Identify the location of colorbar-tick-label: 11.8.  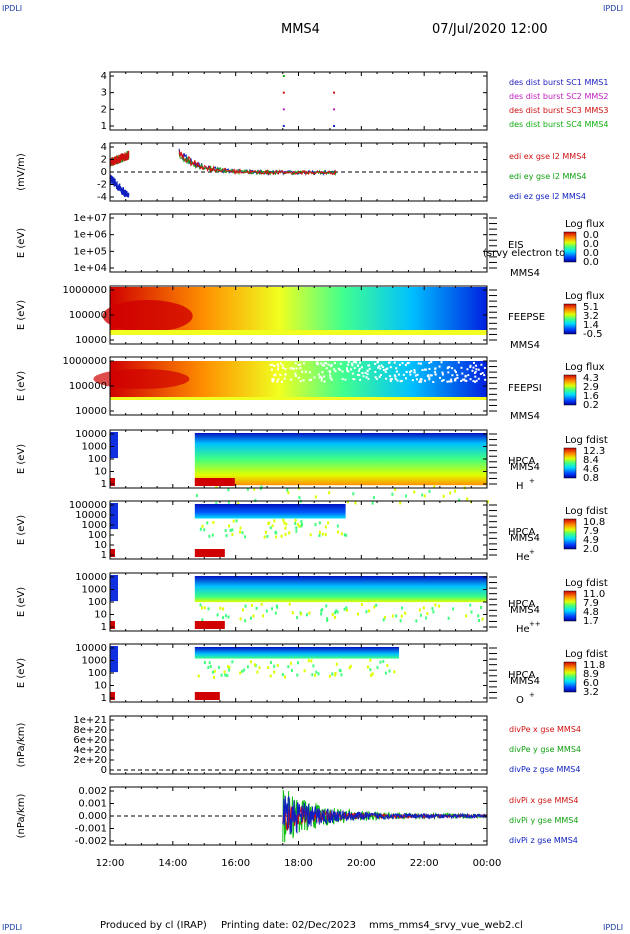
(594, 665).